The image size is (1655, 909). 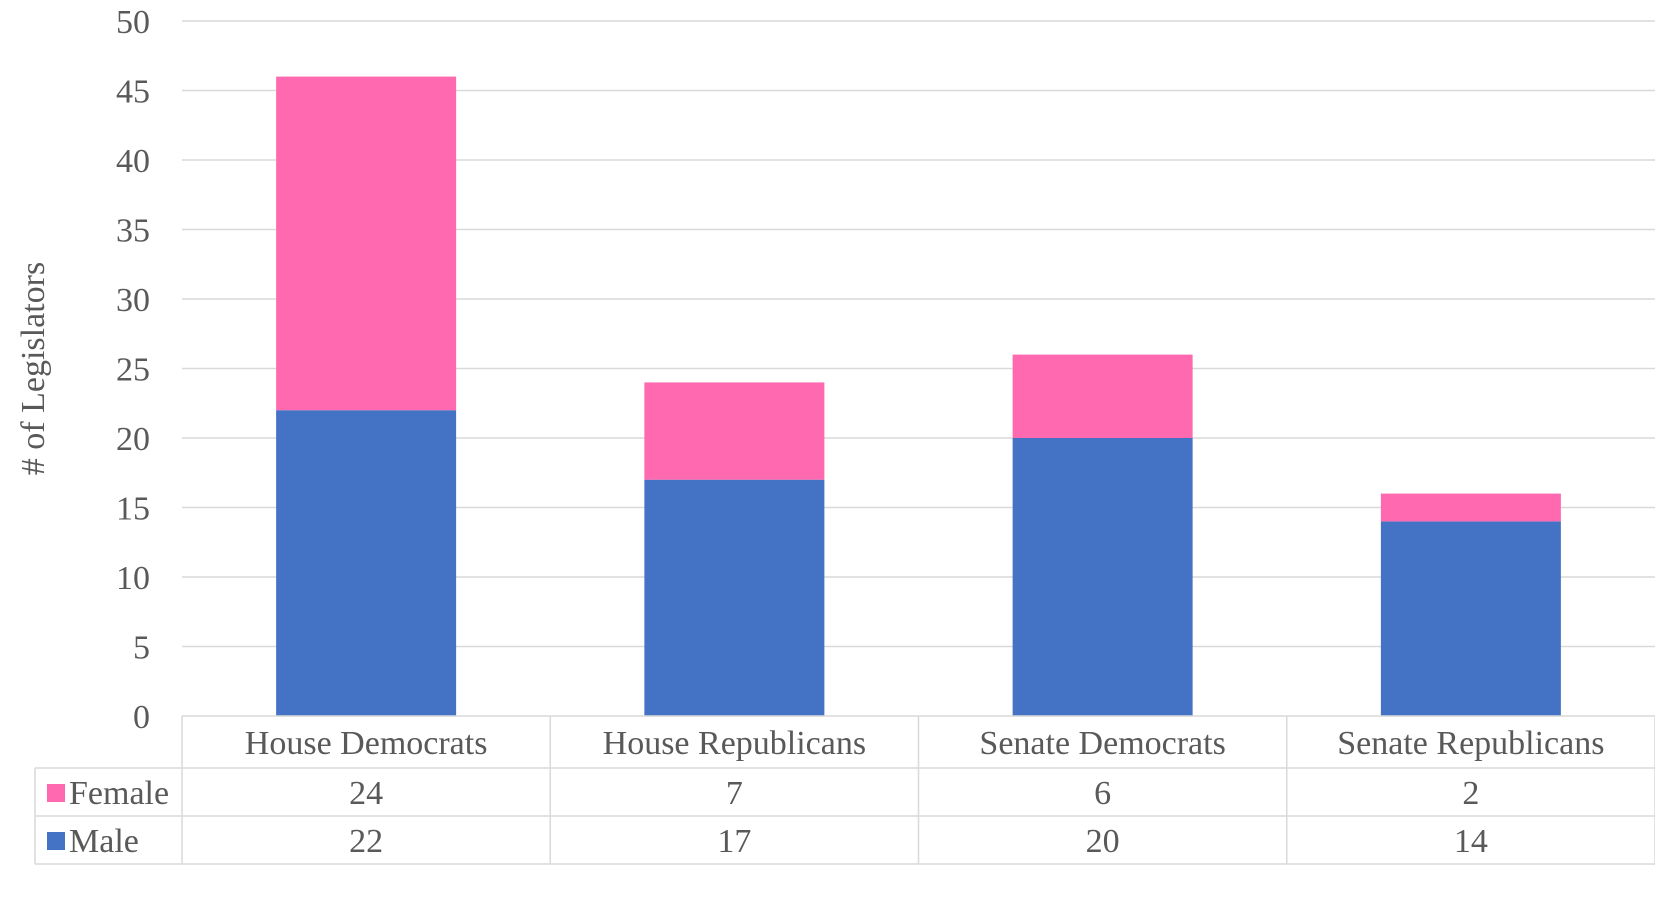 I want to click on y-tick-label: 30, so click(x=133, y=300).